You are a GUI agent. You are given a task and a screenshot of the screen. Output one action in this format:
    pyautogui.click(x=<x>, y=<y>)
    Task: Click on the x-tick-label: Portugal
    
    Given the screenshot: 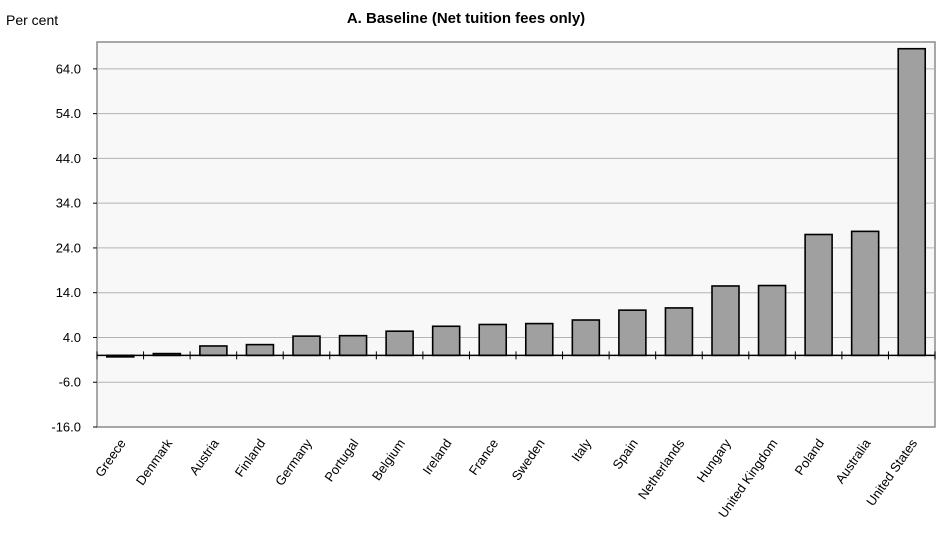 What is the action you would take?
    pyautogui.click(x=341, y=460)
    